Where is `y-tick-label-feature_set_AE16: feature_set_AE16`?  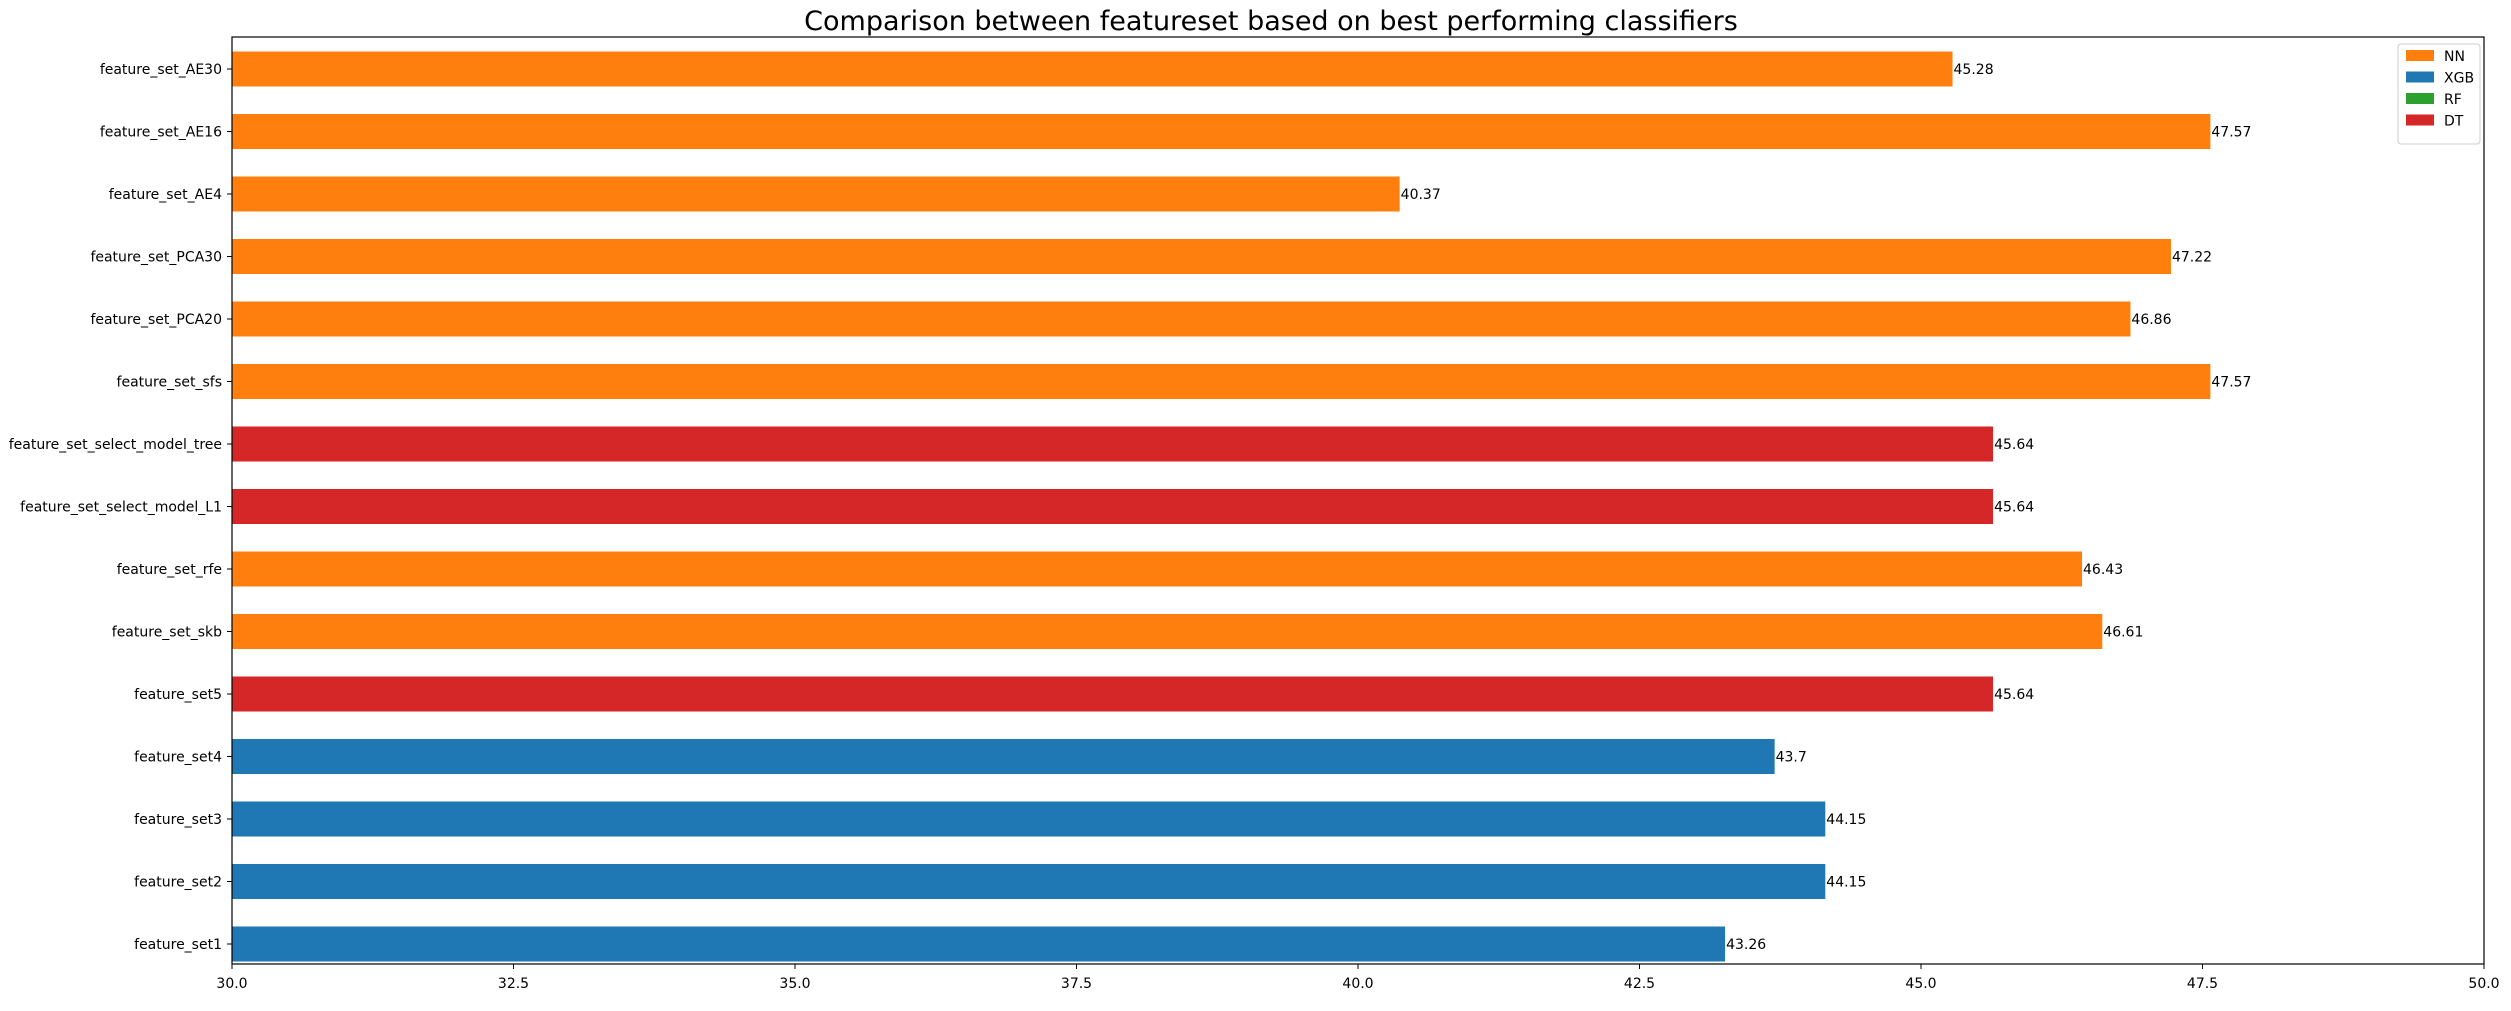 y-tick-label-feature_set_AE16: feature_set_AE16 is located at coordinates (161, 133).